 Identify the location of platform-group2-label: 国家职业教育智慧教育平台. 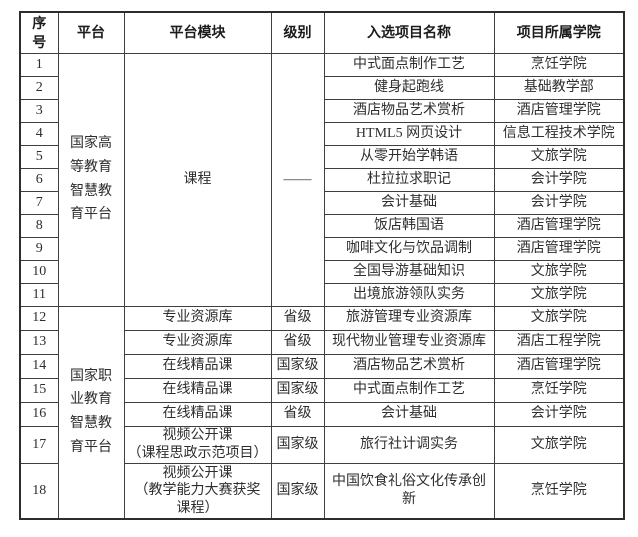
(91, 412).